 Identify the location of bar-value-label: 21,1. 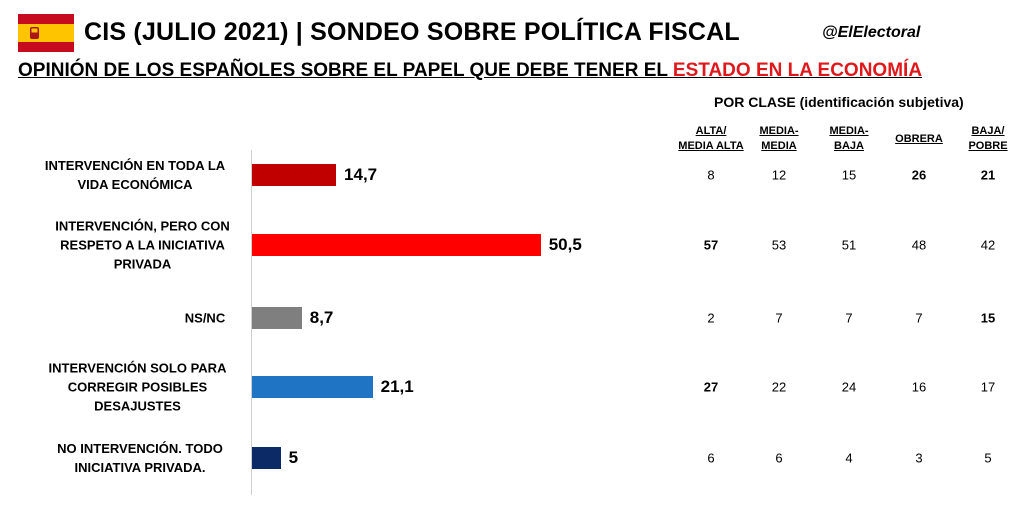
(397, 386).